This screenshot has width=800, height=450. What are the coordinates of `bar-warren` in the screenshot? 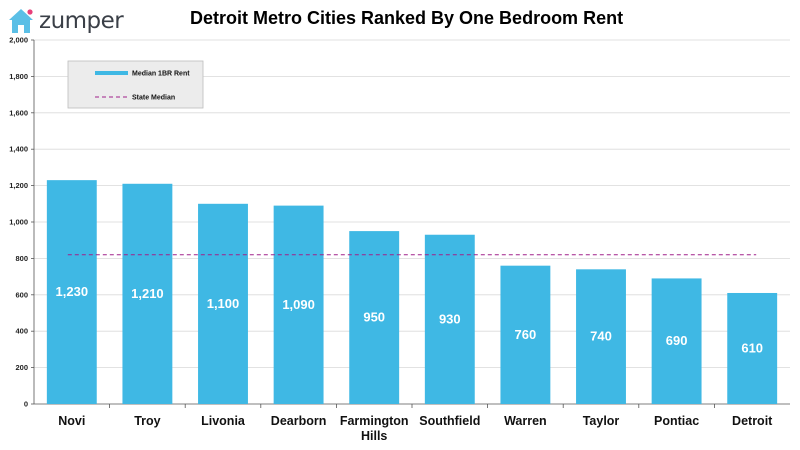 It's located at (525, 334).